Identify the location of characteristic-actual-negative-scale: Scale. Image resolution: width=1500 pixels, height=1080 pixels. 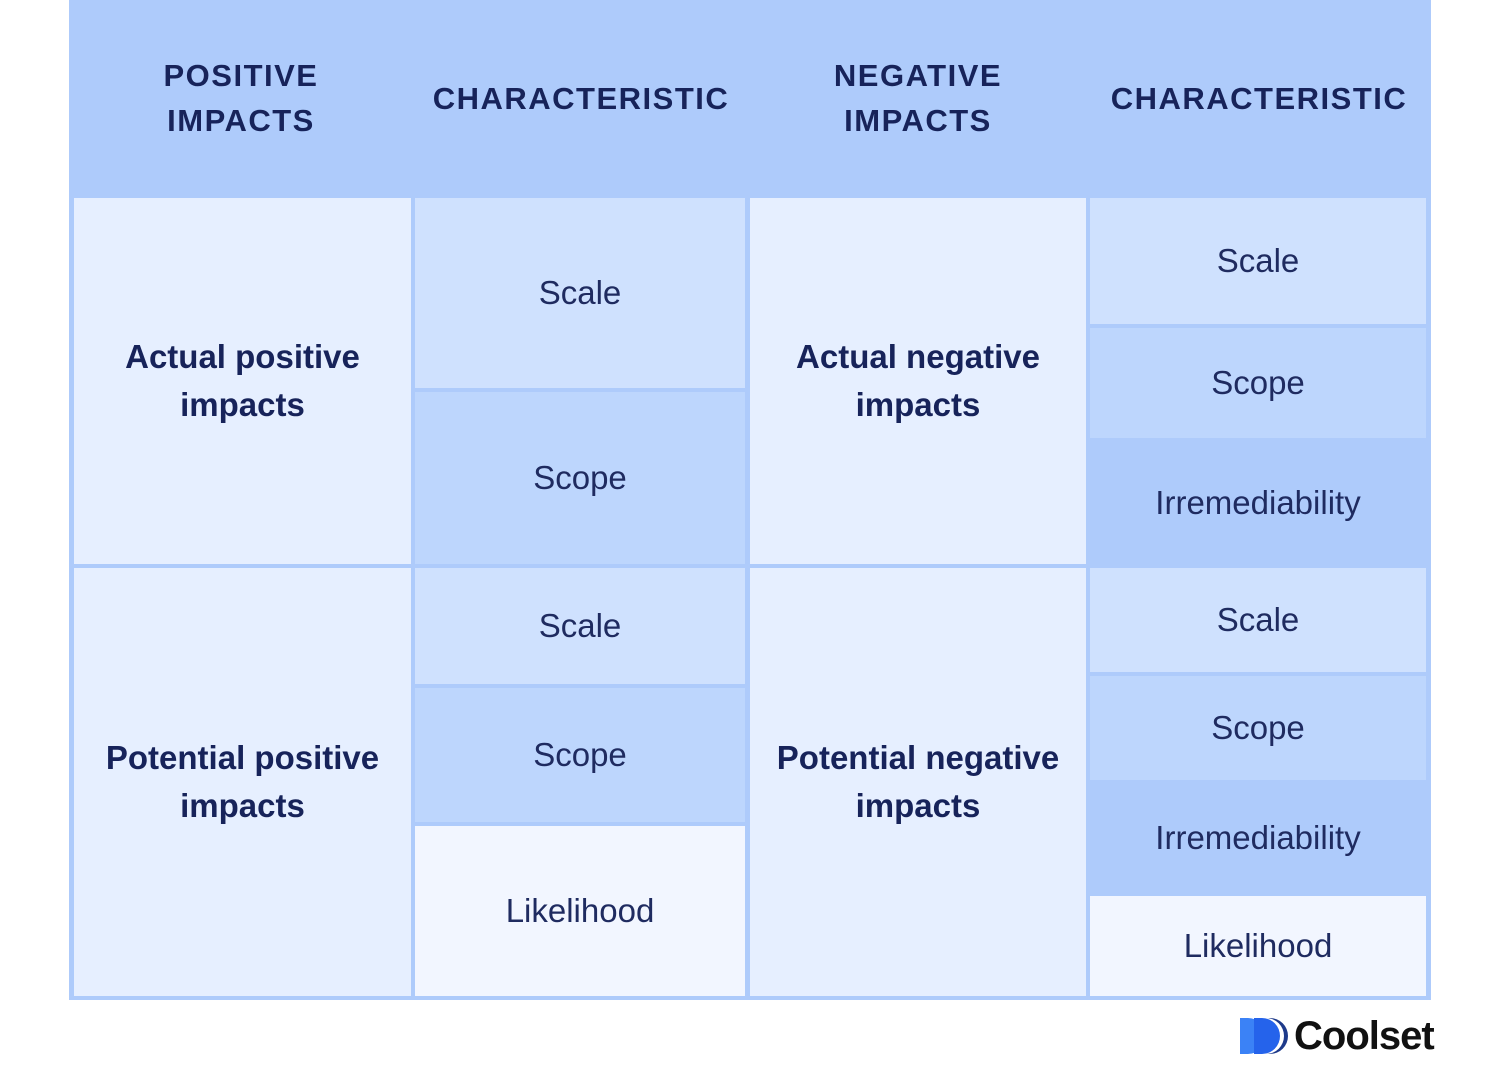
(1258, 261).